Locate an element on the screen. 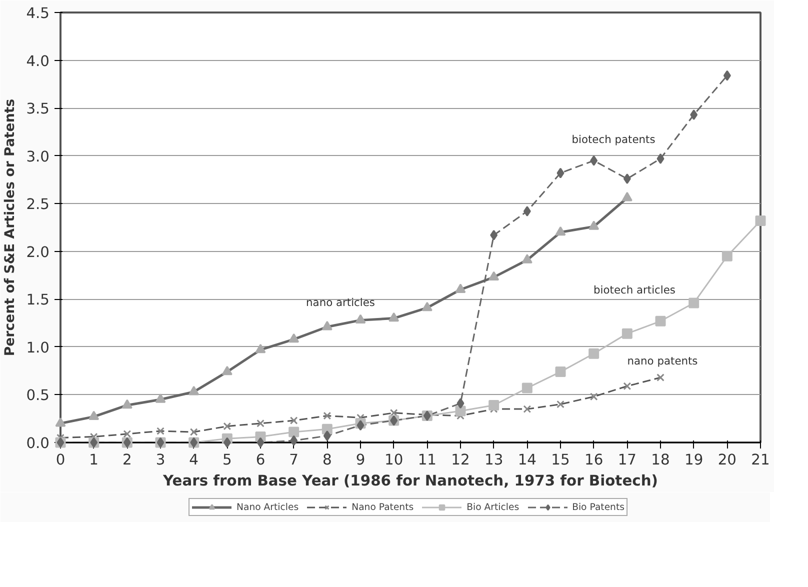  x-tick-label: 9 is located at coordinates (361, 460).